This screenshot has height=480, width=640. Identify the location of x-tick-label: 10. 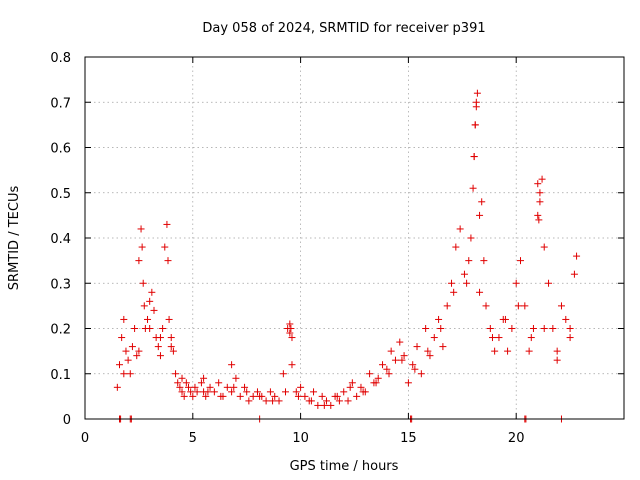
(300, 438).